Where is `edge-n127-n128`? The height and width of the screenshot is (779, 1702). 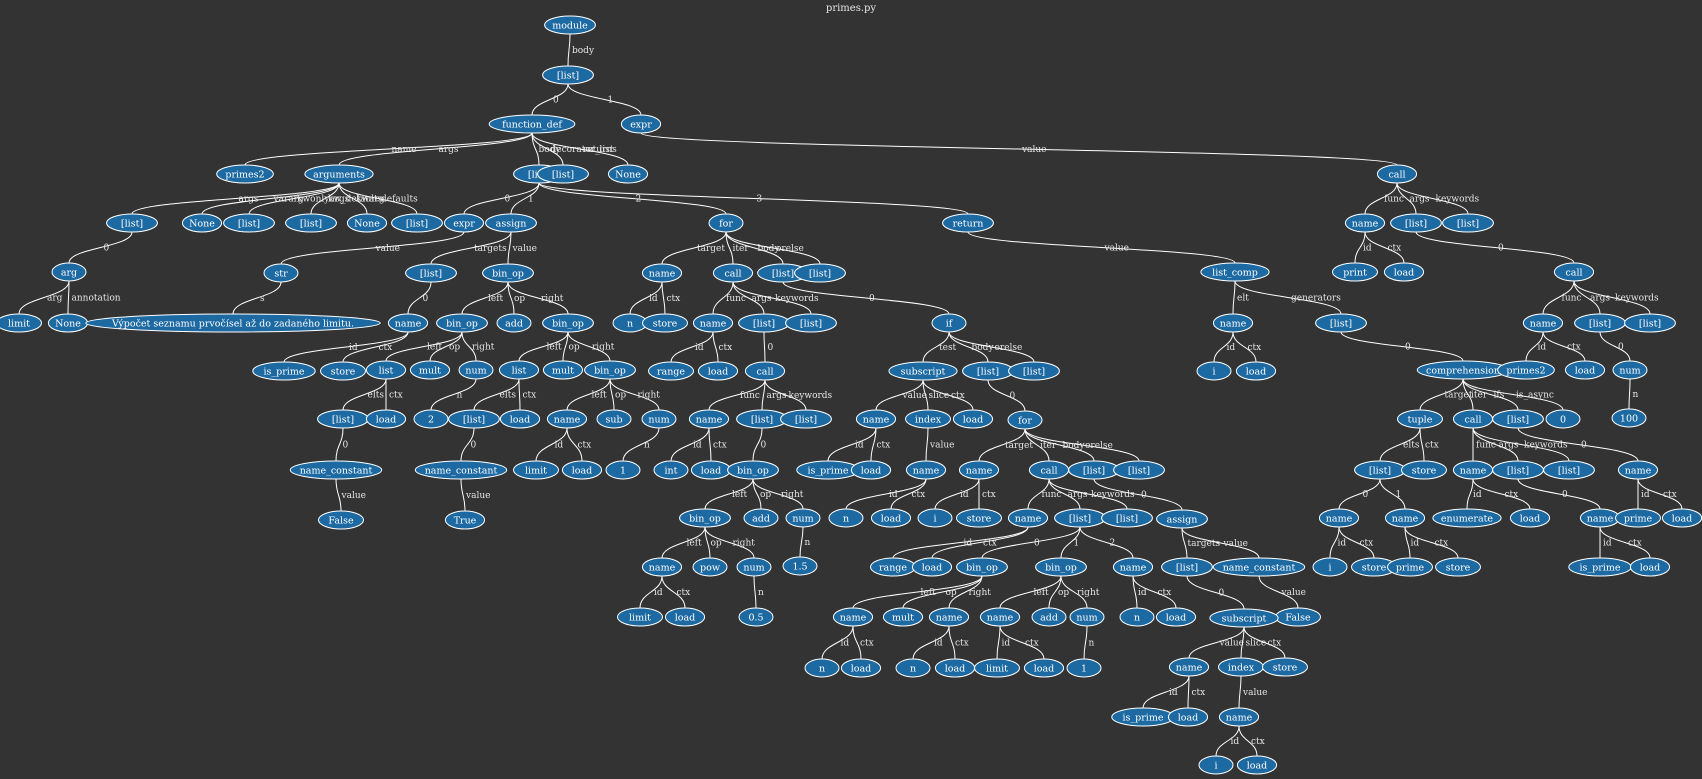 edge-n127-n128 is located at coordinates (1278, 592).